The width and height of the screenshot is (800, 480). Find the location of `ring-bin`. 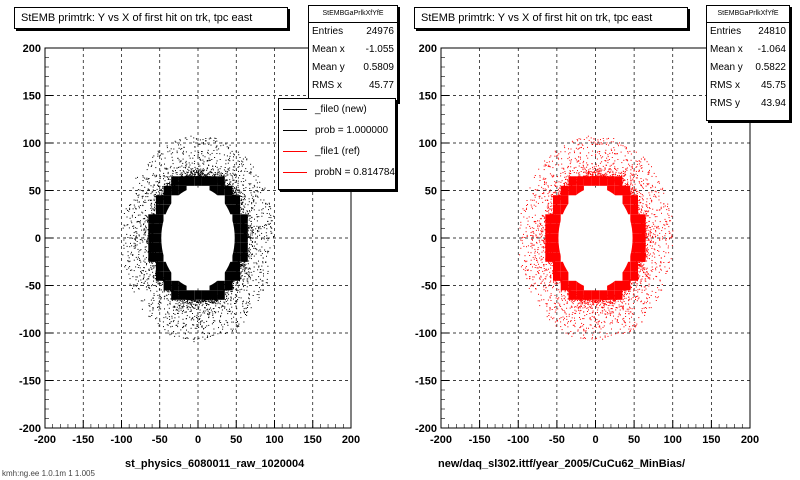

ring-bin is located at coordinates (213, 285).